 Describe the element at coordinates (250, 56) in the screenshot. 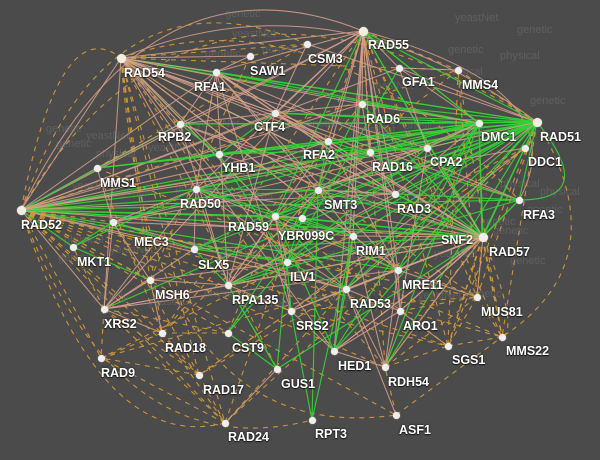

I see `graph-node-saw1` at that location.